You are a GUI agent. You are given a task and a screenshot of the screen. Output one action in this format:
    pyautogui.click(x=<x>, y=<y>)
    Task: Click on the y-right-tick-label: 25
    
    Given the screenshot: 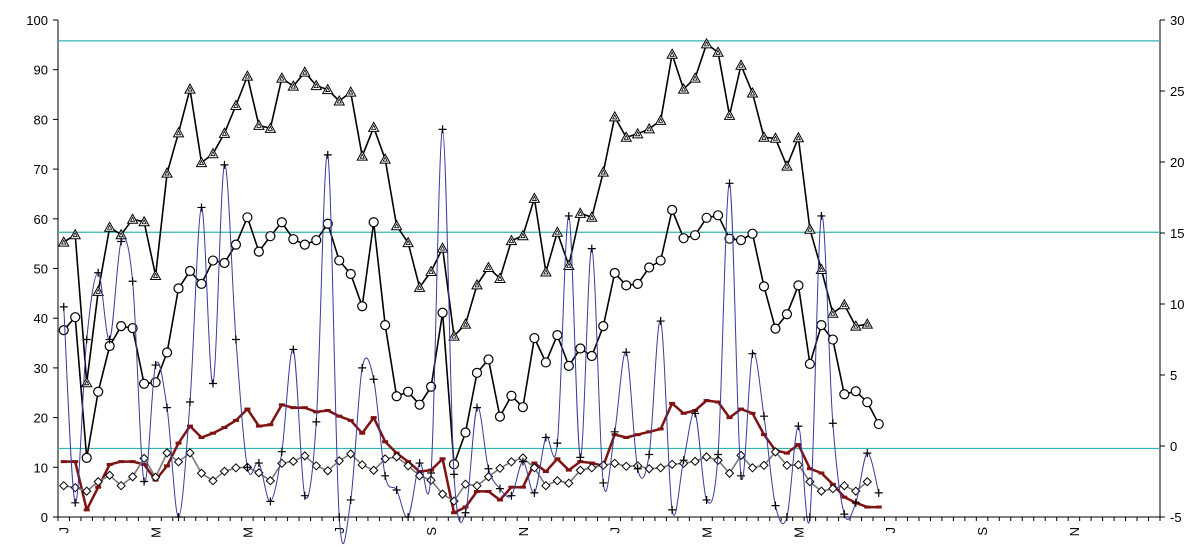 What is the action you would take?
    pyautogui.click(x=1177, y=91)
    